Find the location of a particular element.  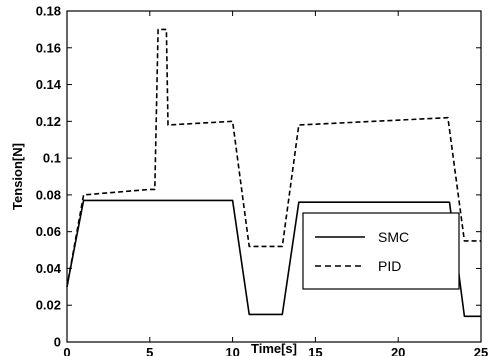

x-tick-label: 20 is located at coordinates (398, 350).